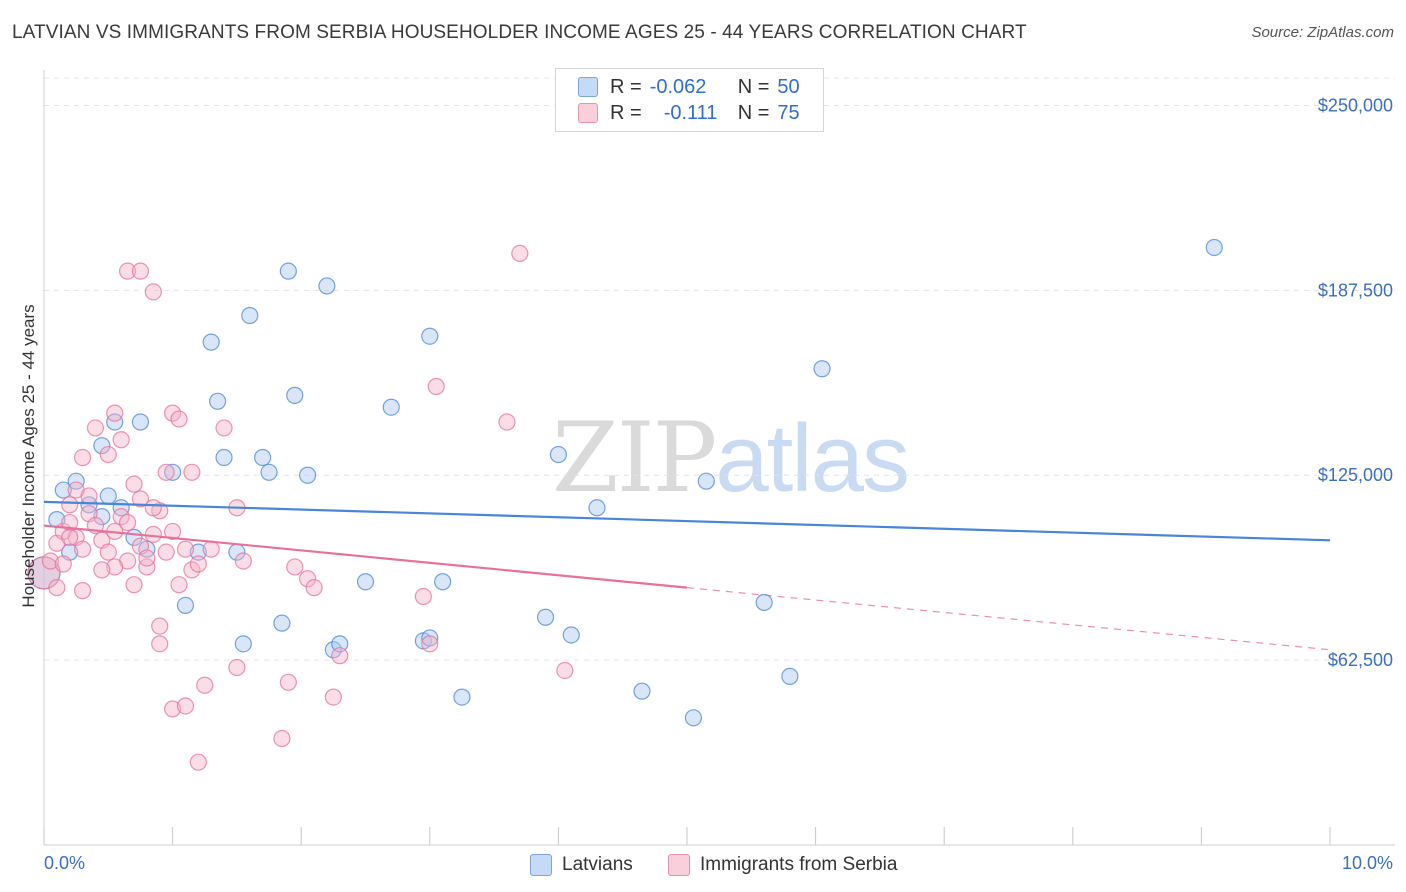 This screenshot has width=1406, height=892. Describe the element at coordinates (788, 112) in the screenshot. I see `n-value: 75` at that location.